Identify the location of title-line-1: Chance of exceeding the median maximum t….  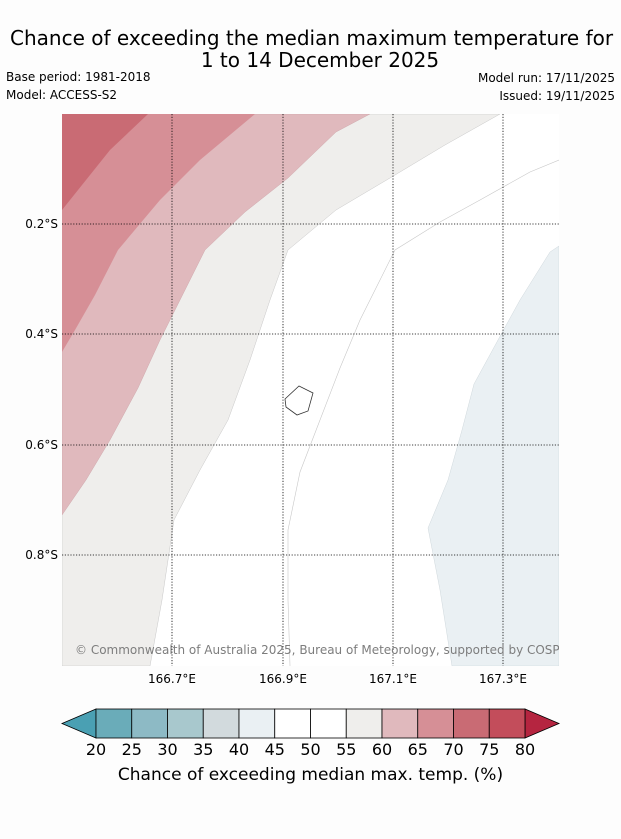
(312, 38).